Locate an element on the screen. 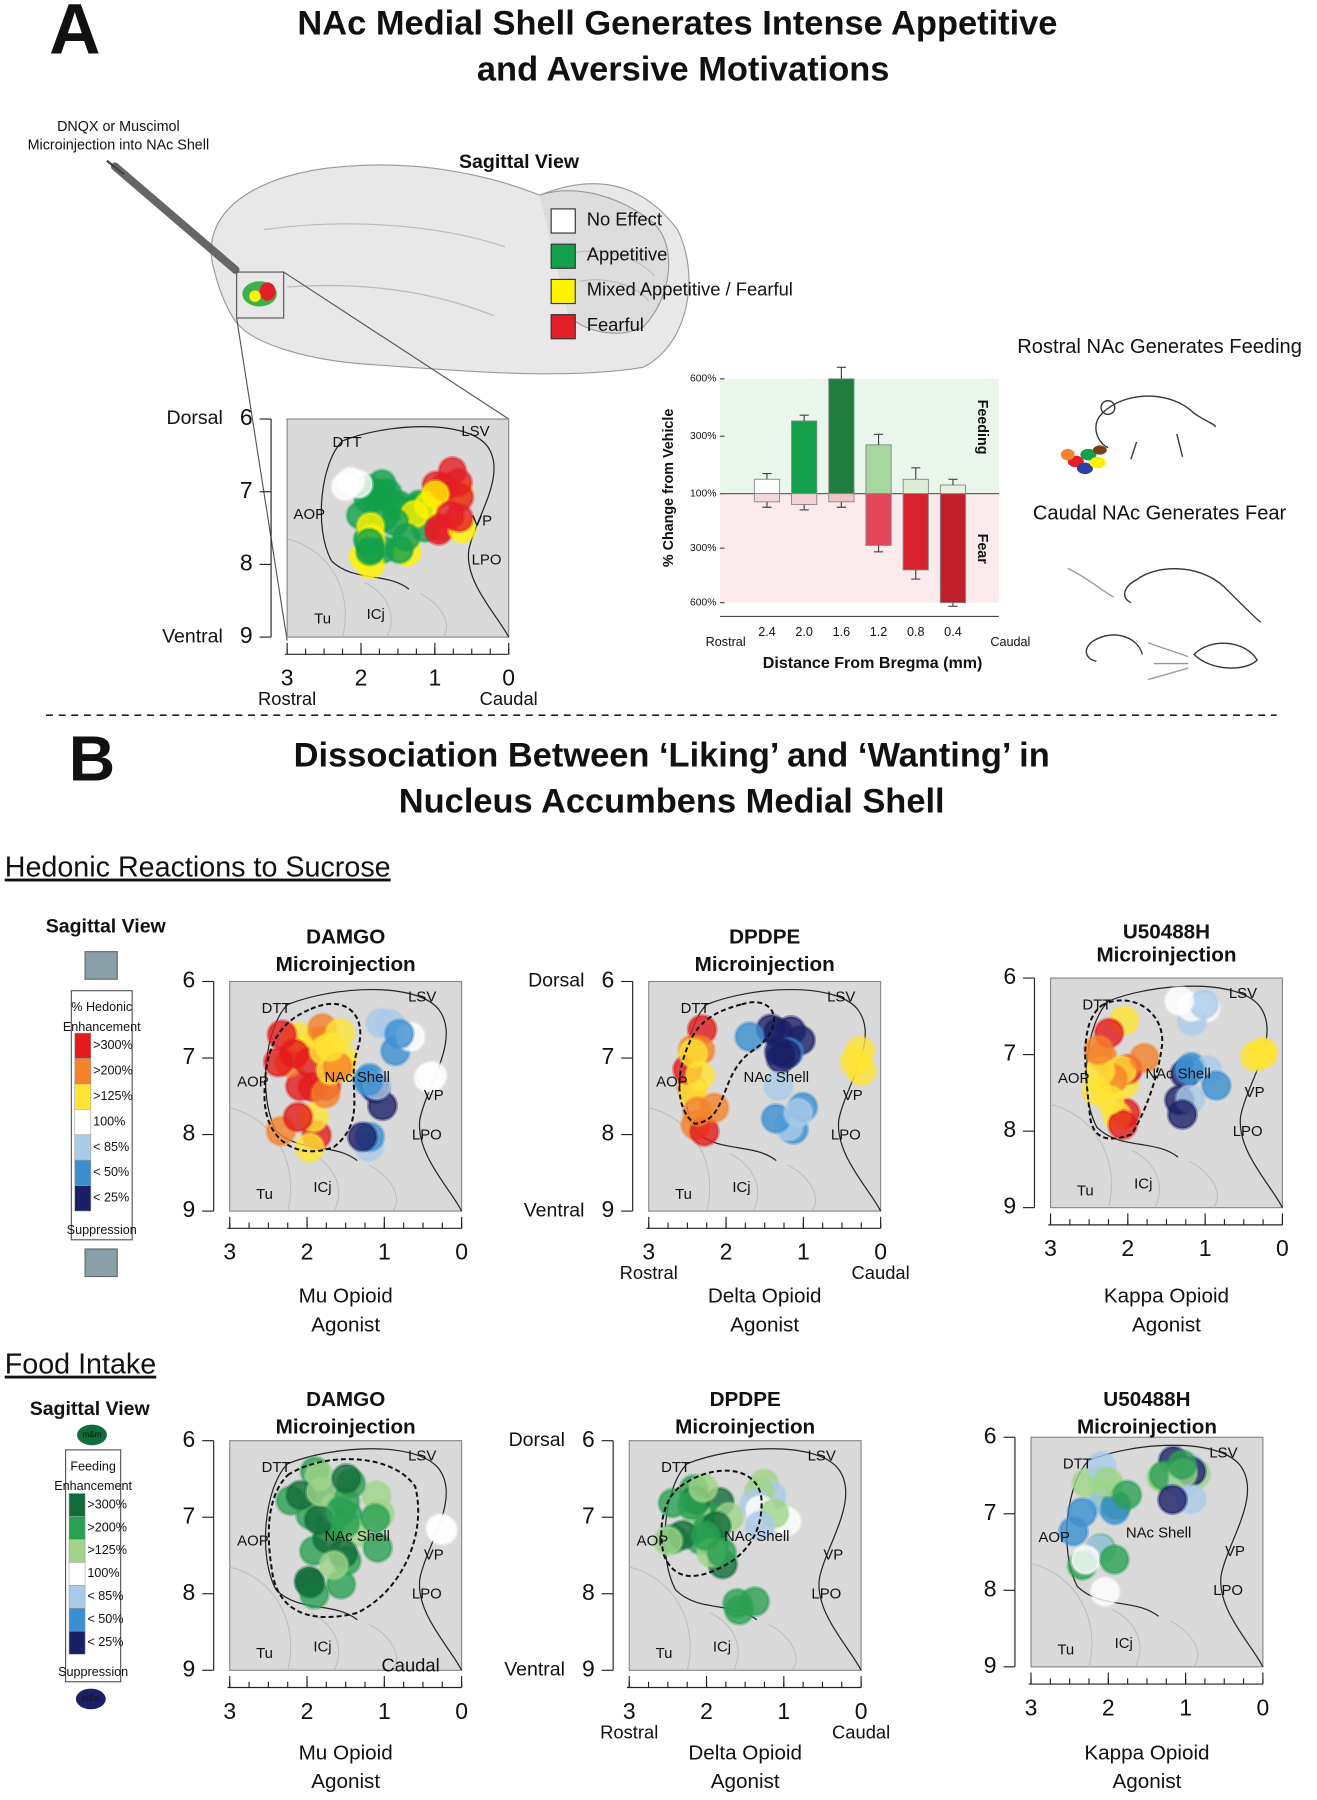  drug-title: U50488H is located at coordinates (1166, 932).